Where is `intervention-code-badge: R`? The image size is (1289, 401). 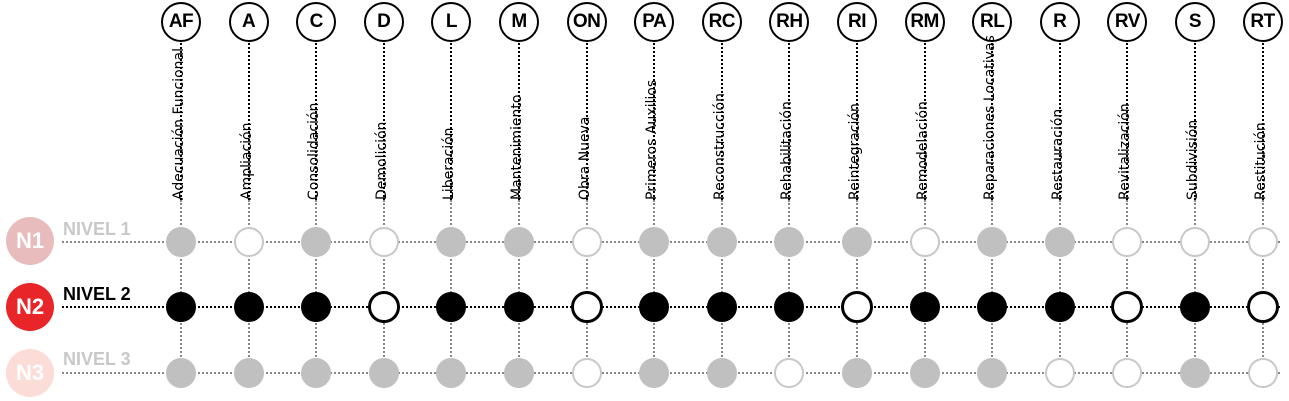 intervention-code-badge: R is located at coordinates (1059, 22).